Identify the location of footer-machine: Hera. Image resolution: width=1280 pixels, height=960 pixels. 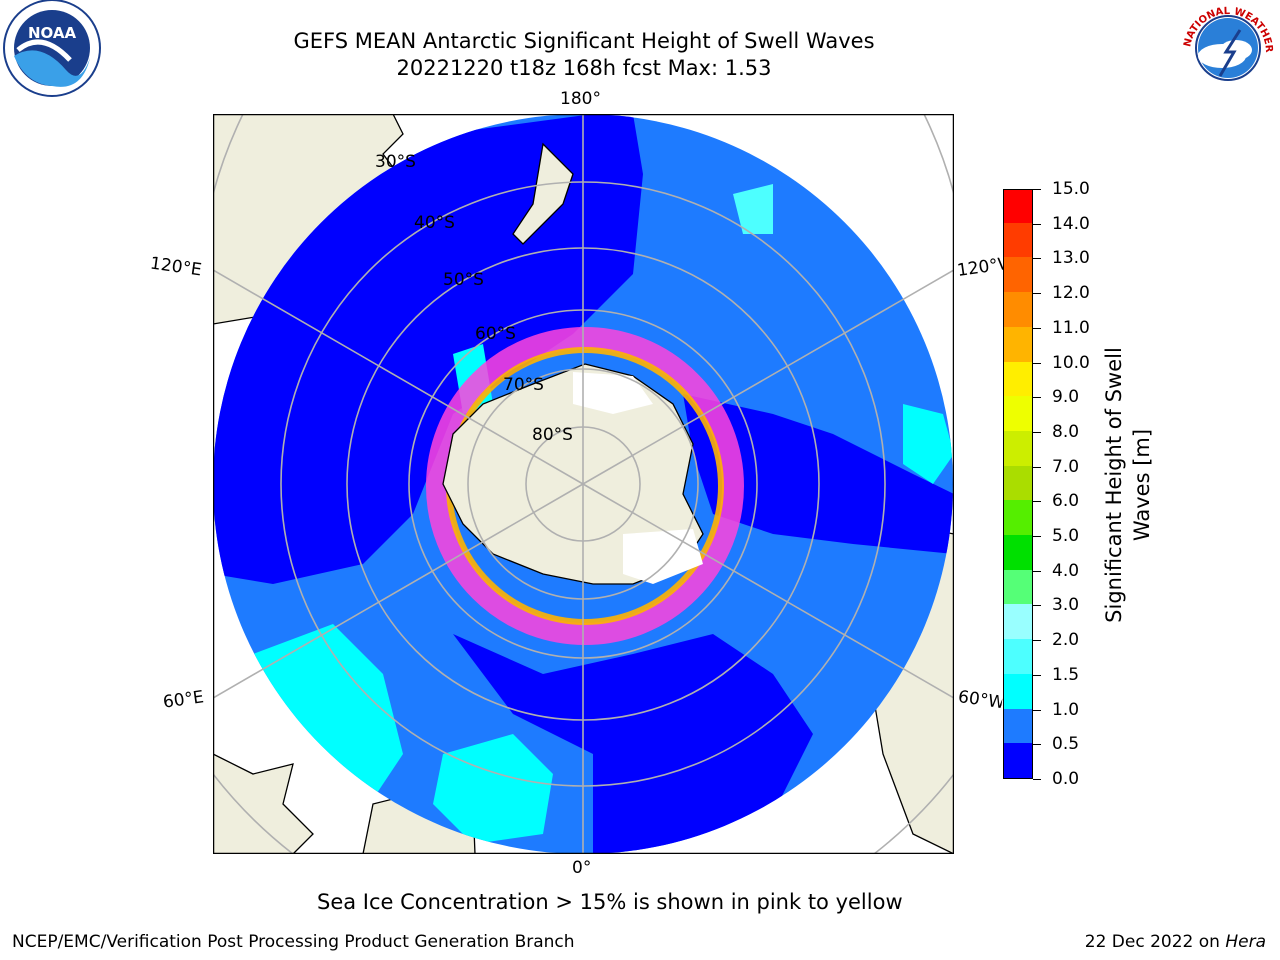
(1245, 942).